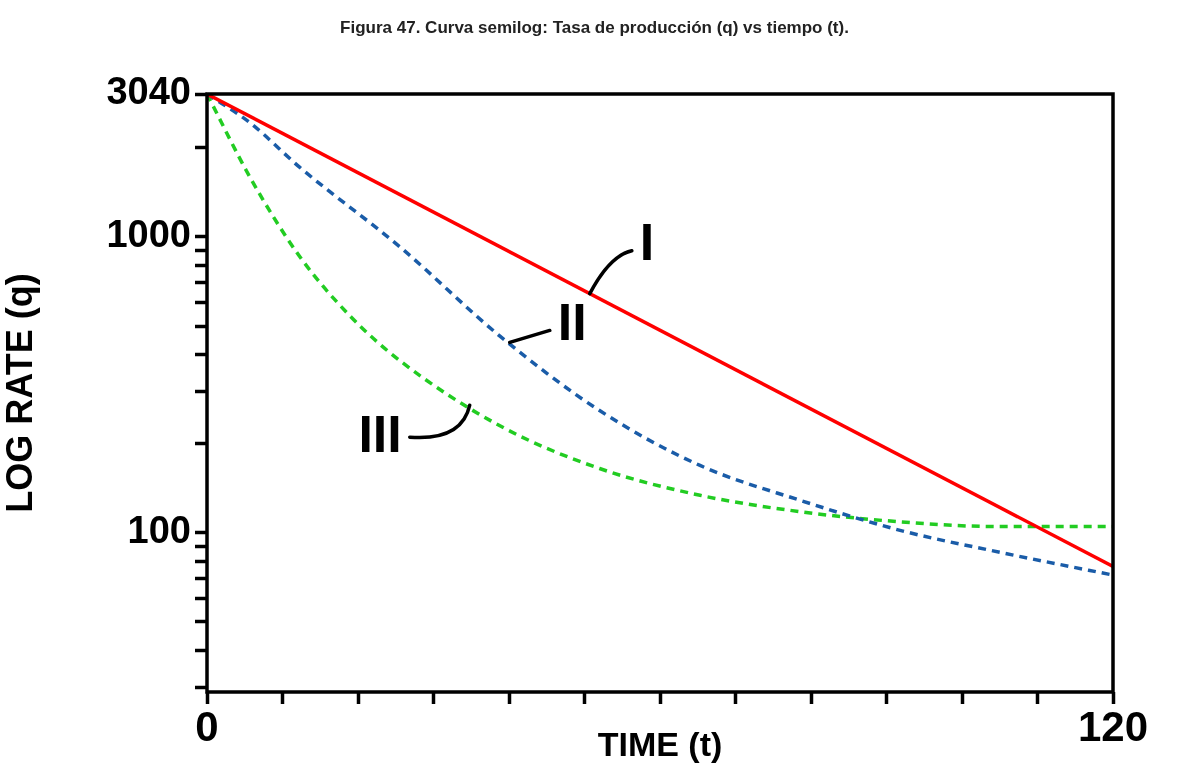 This screenshot has height=767, width=1189. What do you see at coordinates (159, 530) in the screenshot?
I see `y-tick-label: 100` at bounding box center [159, 530].